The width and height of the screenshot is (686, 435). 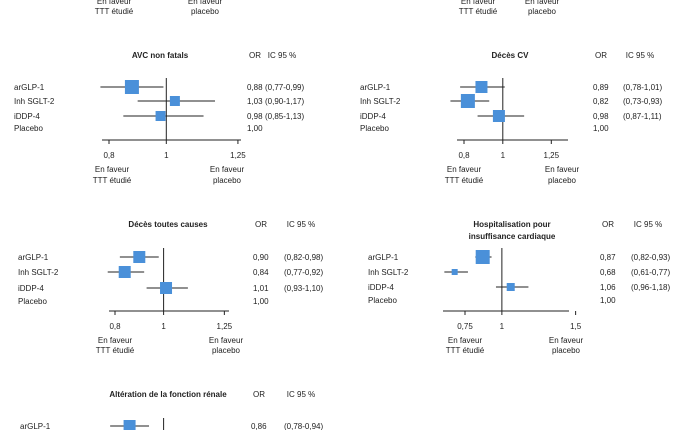 I want to click on ic-value: (0,82-0,98), so click(x=303, y=257).